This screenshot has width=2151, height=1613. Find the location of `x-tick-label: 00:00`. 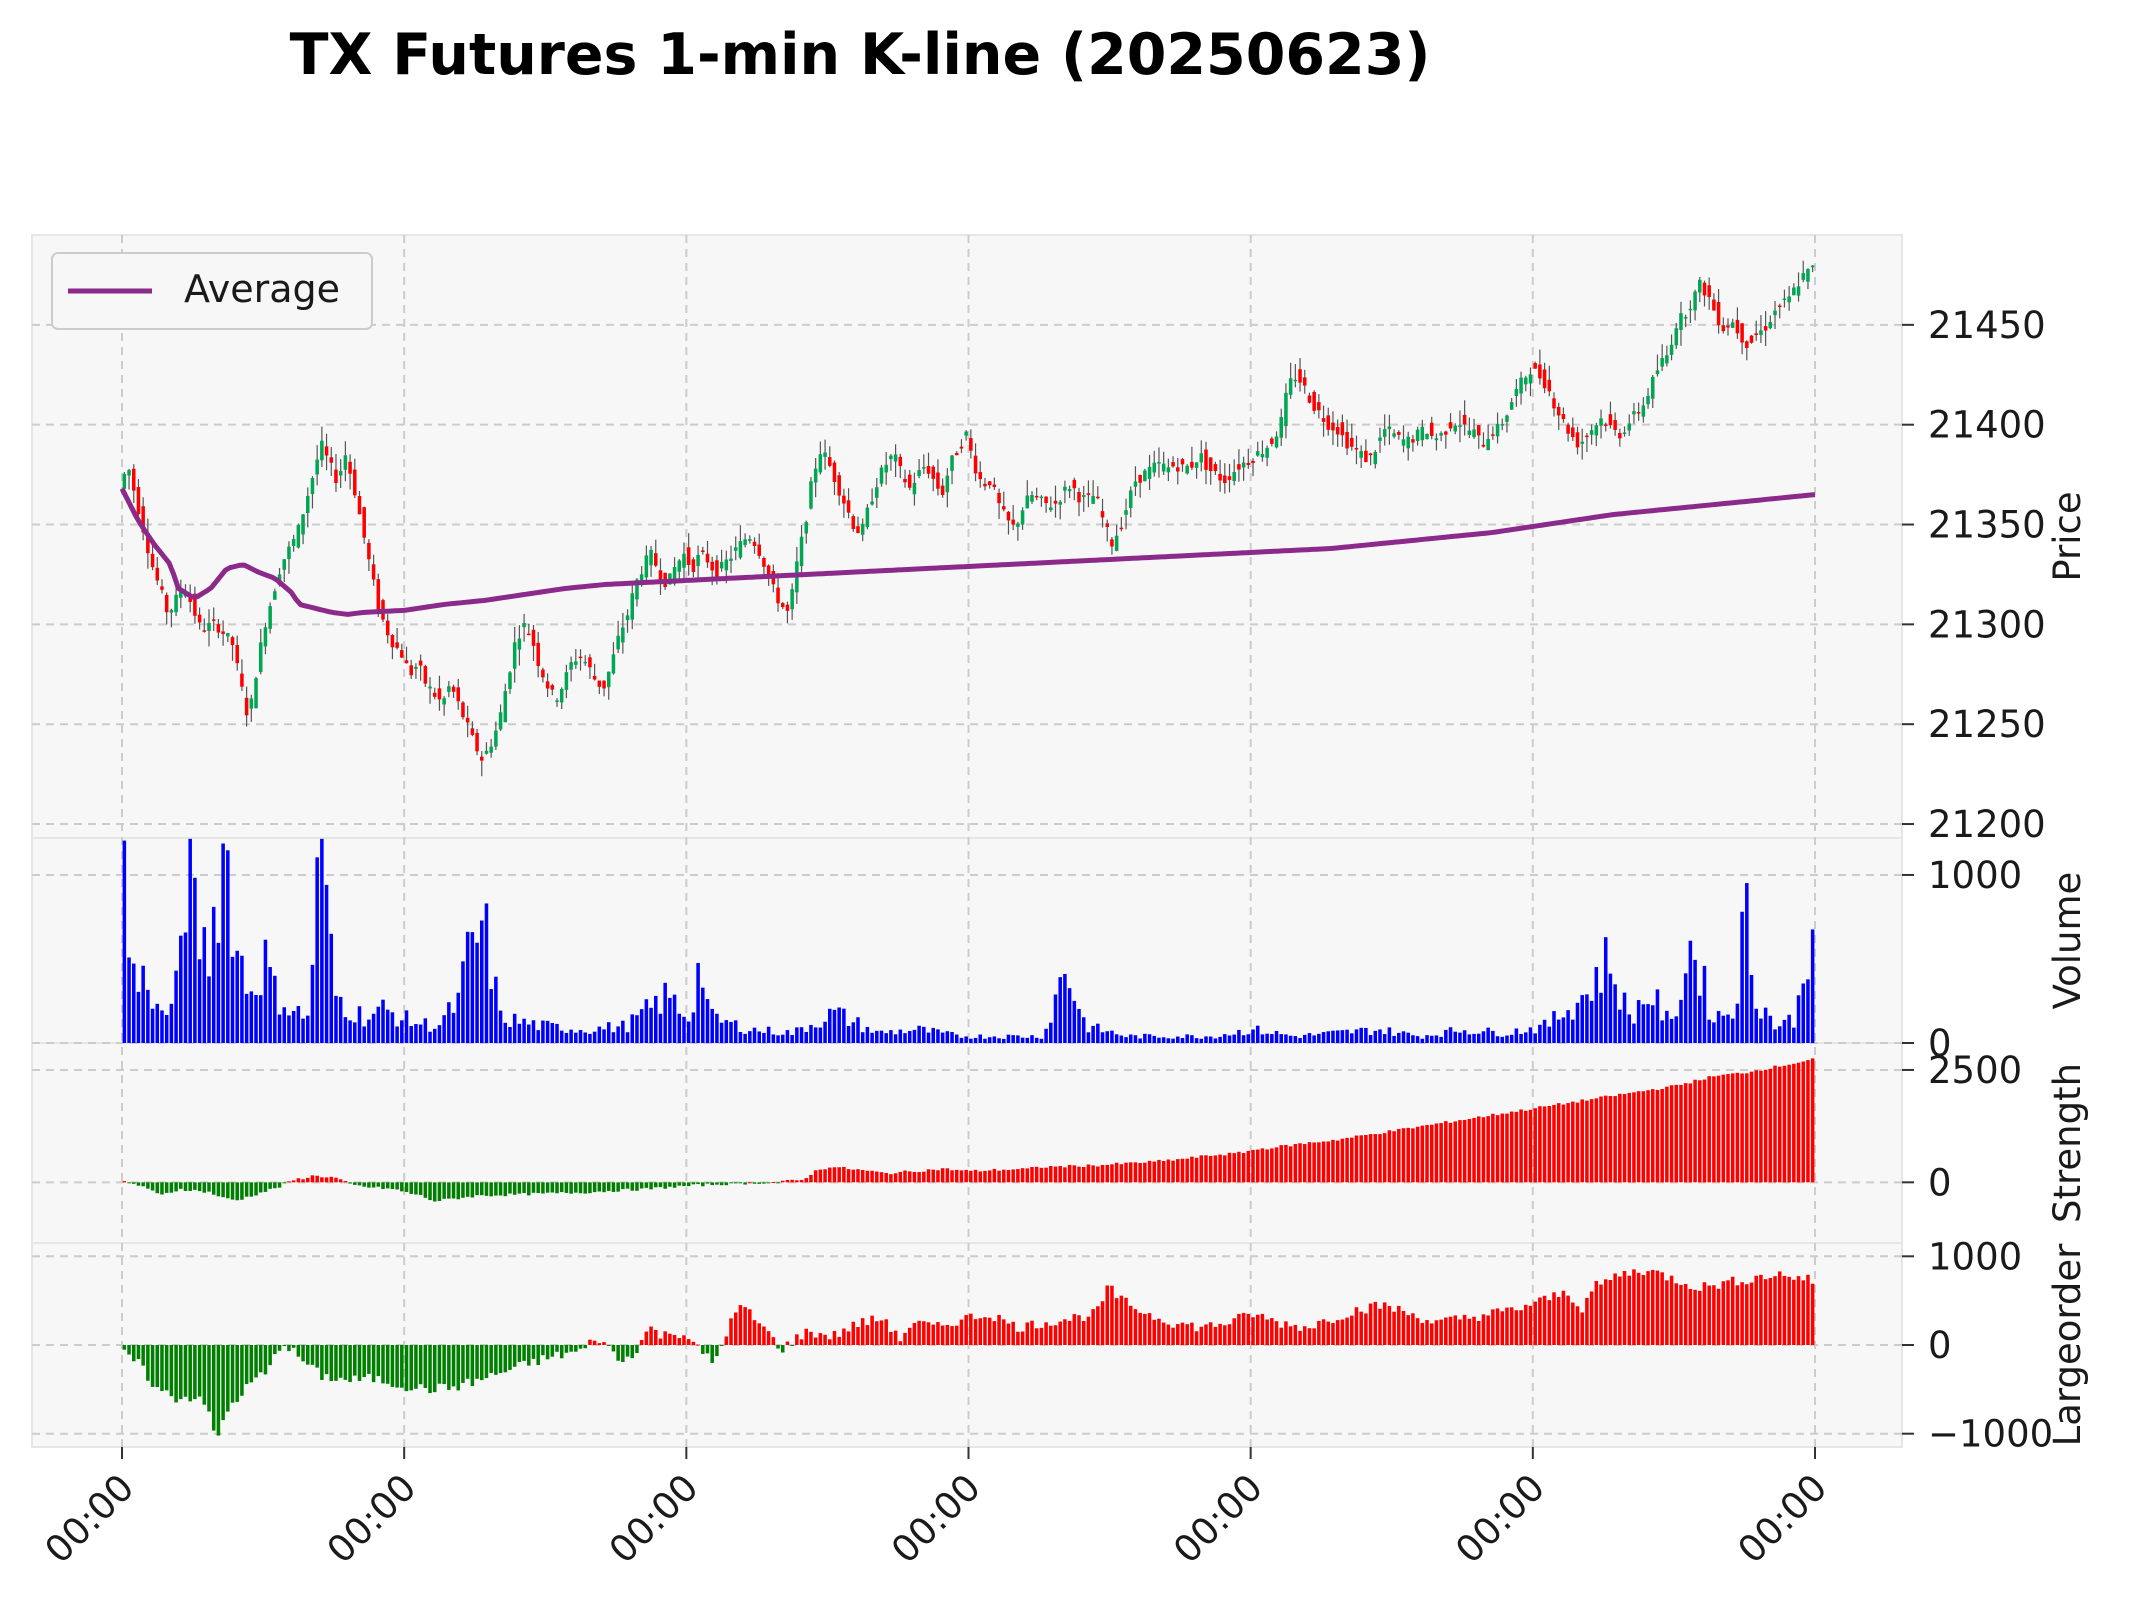

x-tick-label: 00:00 is located at coordinates (1783, 1519).